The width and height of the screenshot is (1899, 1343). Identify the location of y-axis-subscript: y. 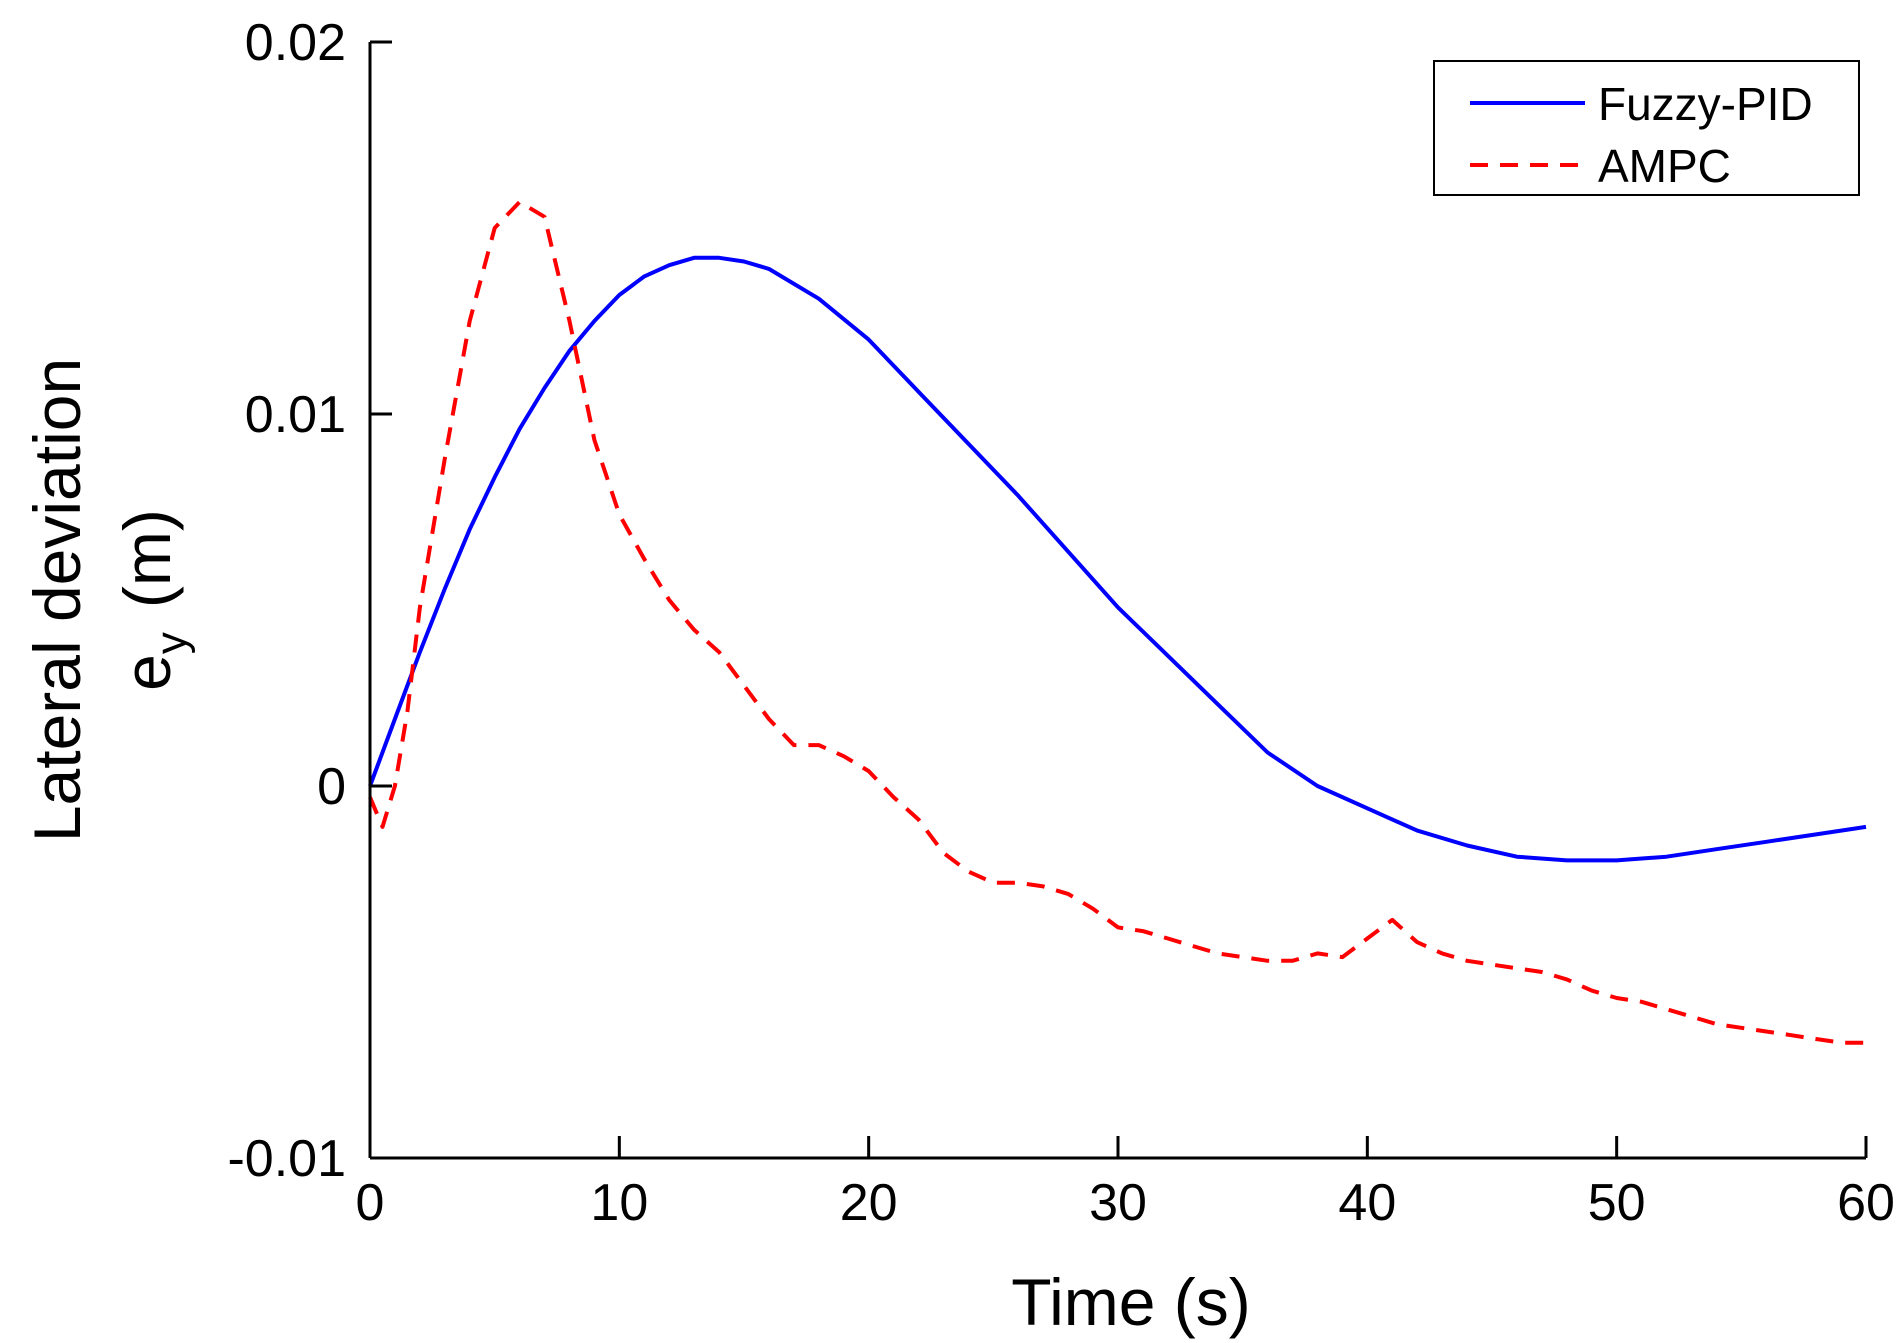
(171, 643).